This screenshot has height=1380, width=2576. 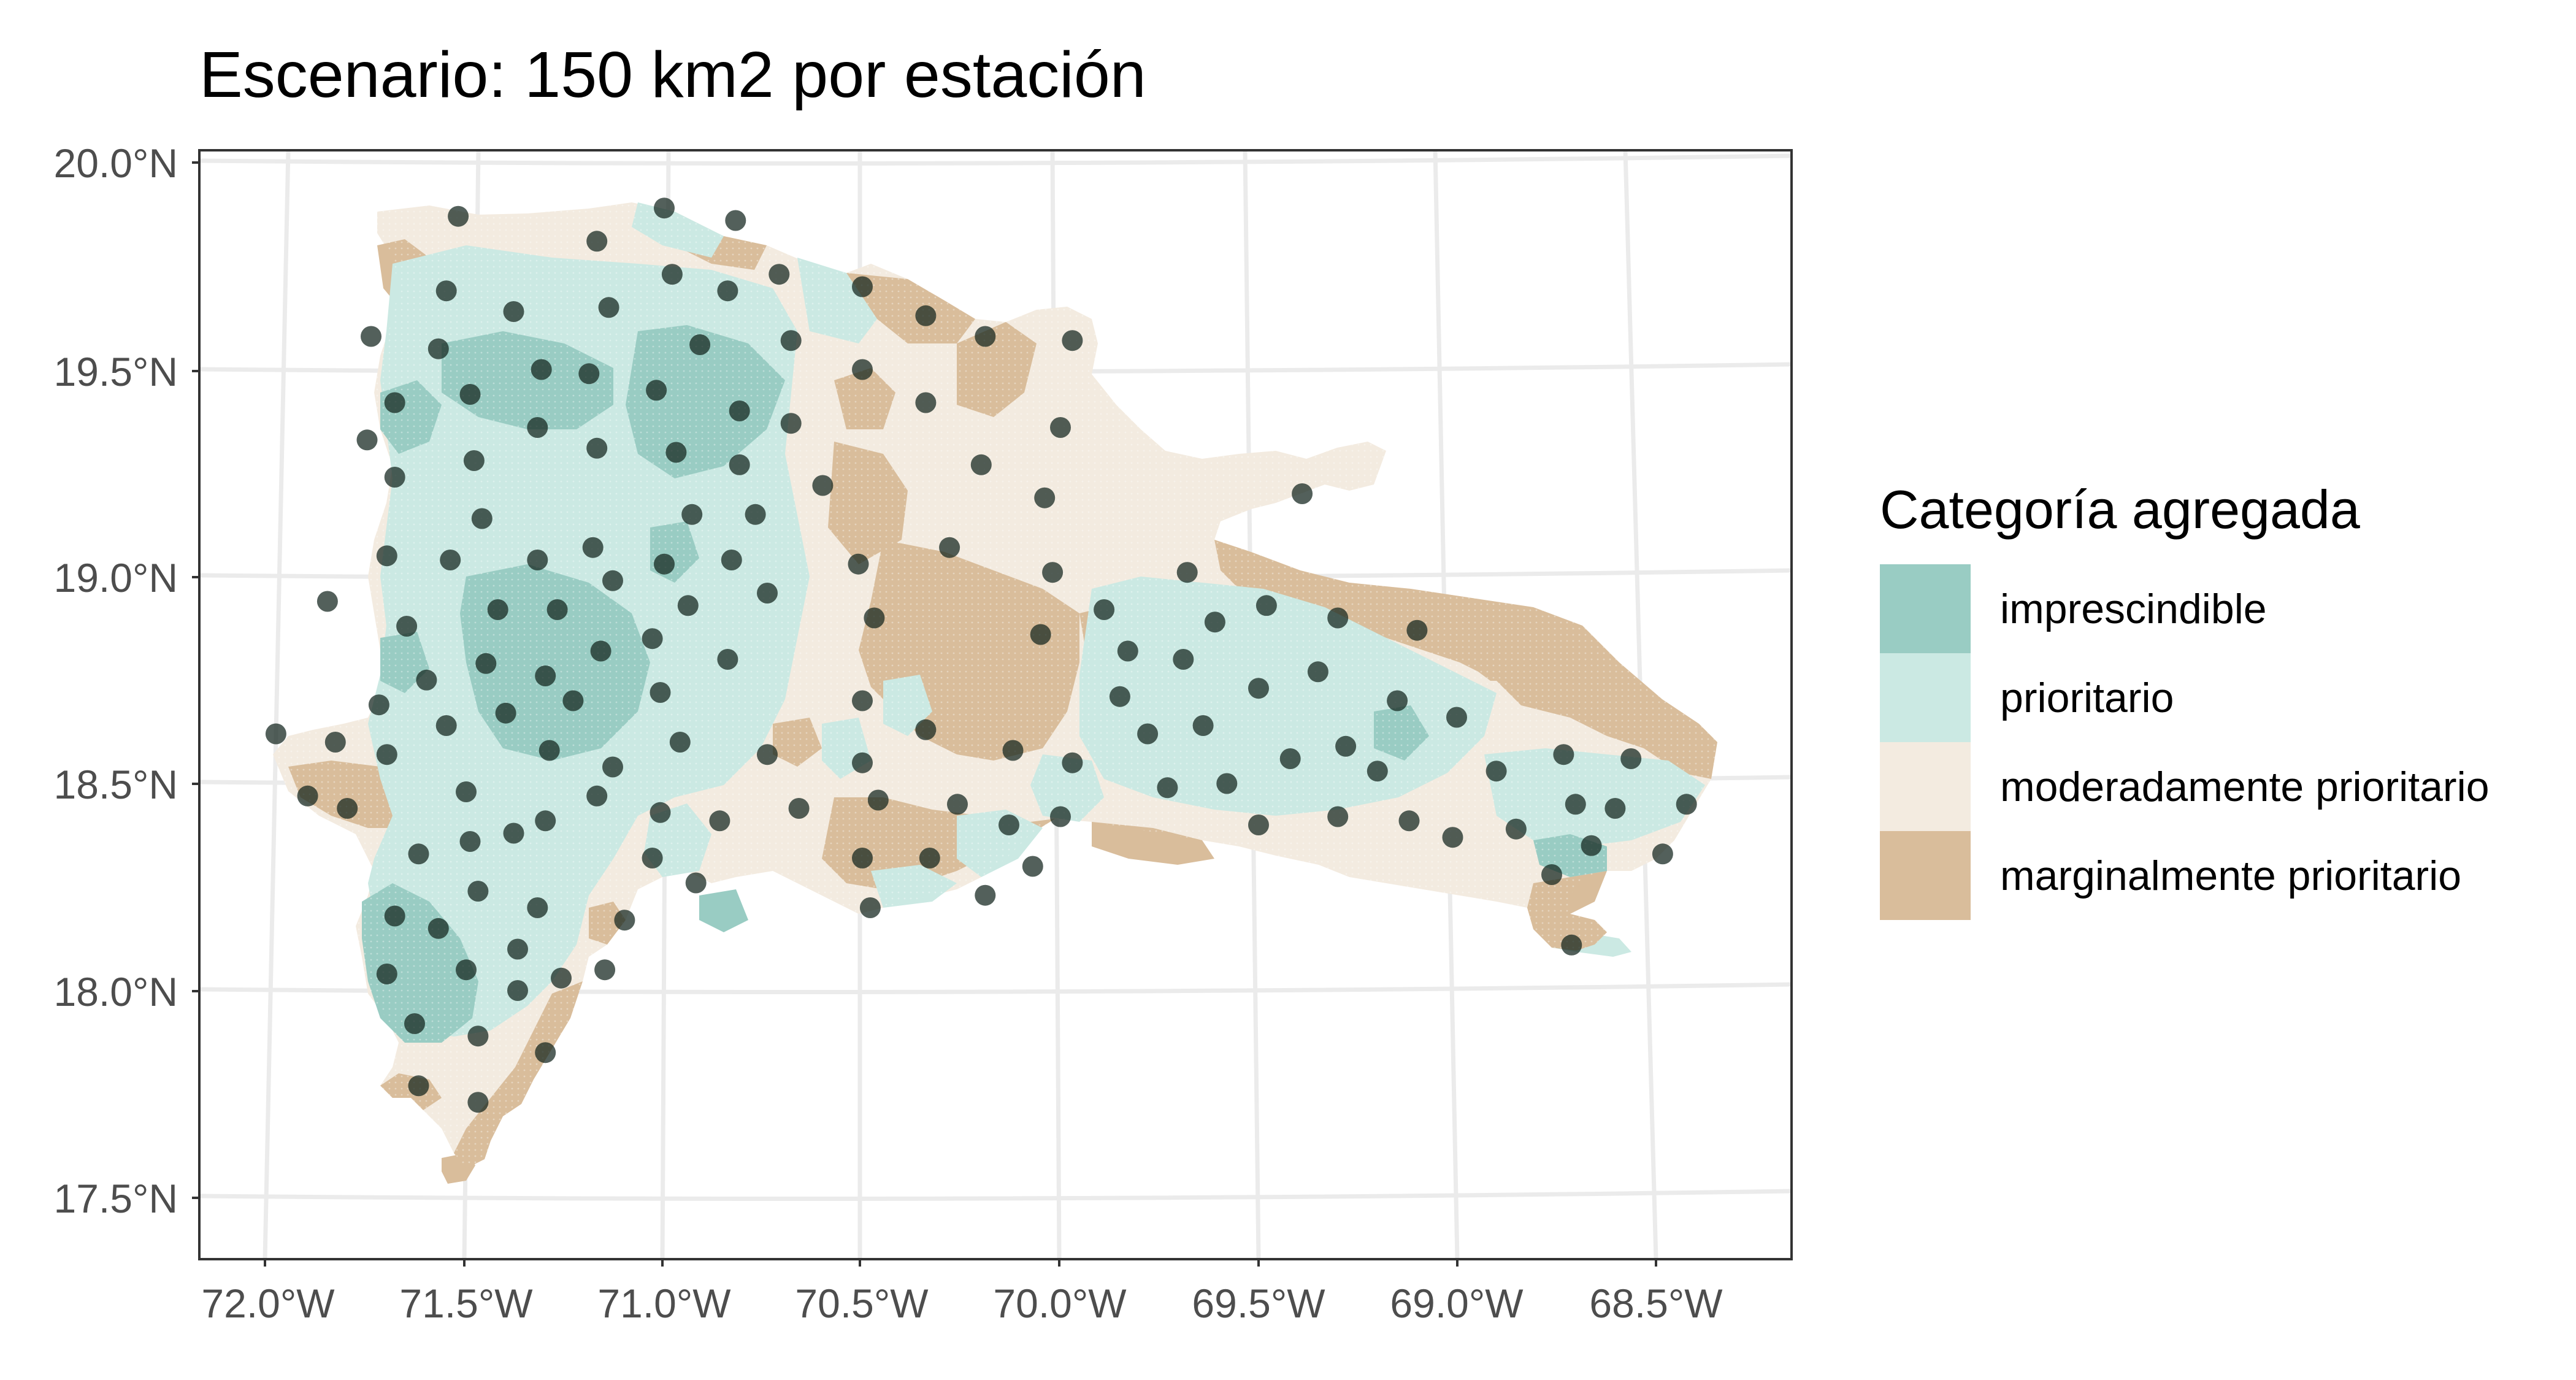 What do you see at coordinates (115, 163) in the screenshot?
I see `y-tick-label: 20.0°N` at bounding box center [115, 163].